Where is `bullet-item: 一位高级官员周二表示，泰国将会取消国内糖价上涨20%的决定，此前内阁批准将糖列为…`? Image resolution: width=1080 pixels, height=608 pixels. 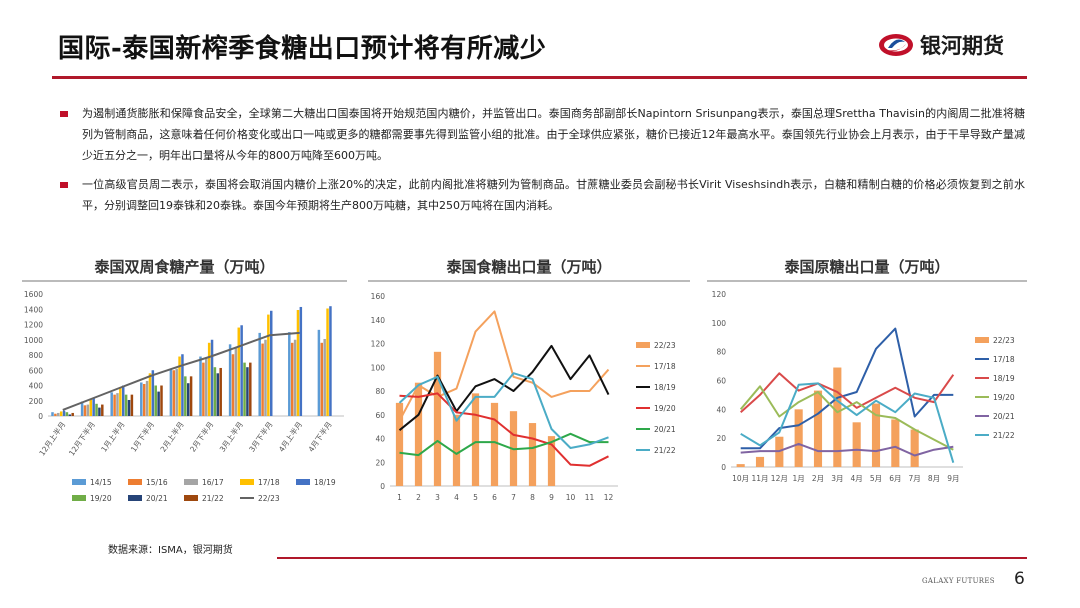
bullet-item: 一位高级官员周二表示，泰国将会取消国内糖价上涨20%的决定，此前内阁批准将糖列为… is located at coordinates (542, 195).